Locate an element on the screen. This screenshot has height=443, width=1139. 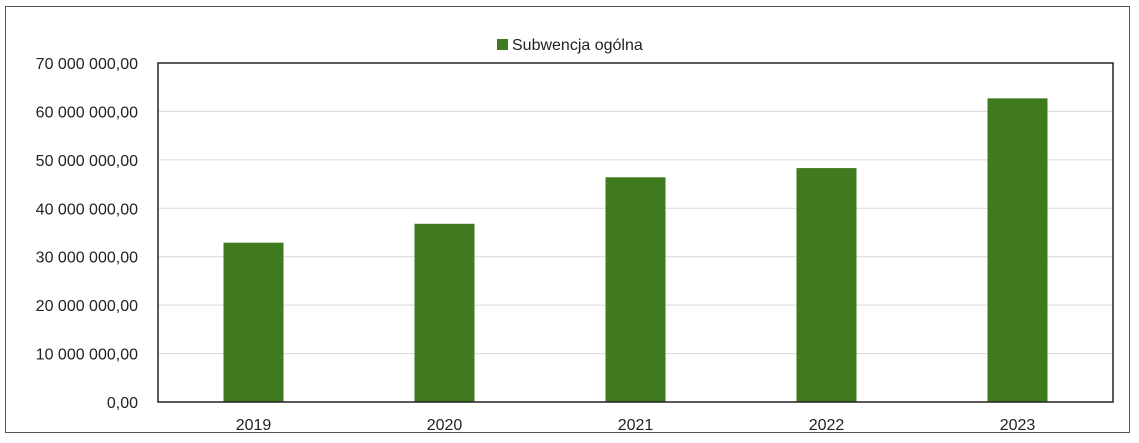
x-tick-label: 2023 is located at coordinates (1018, 425).